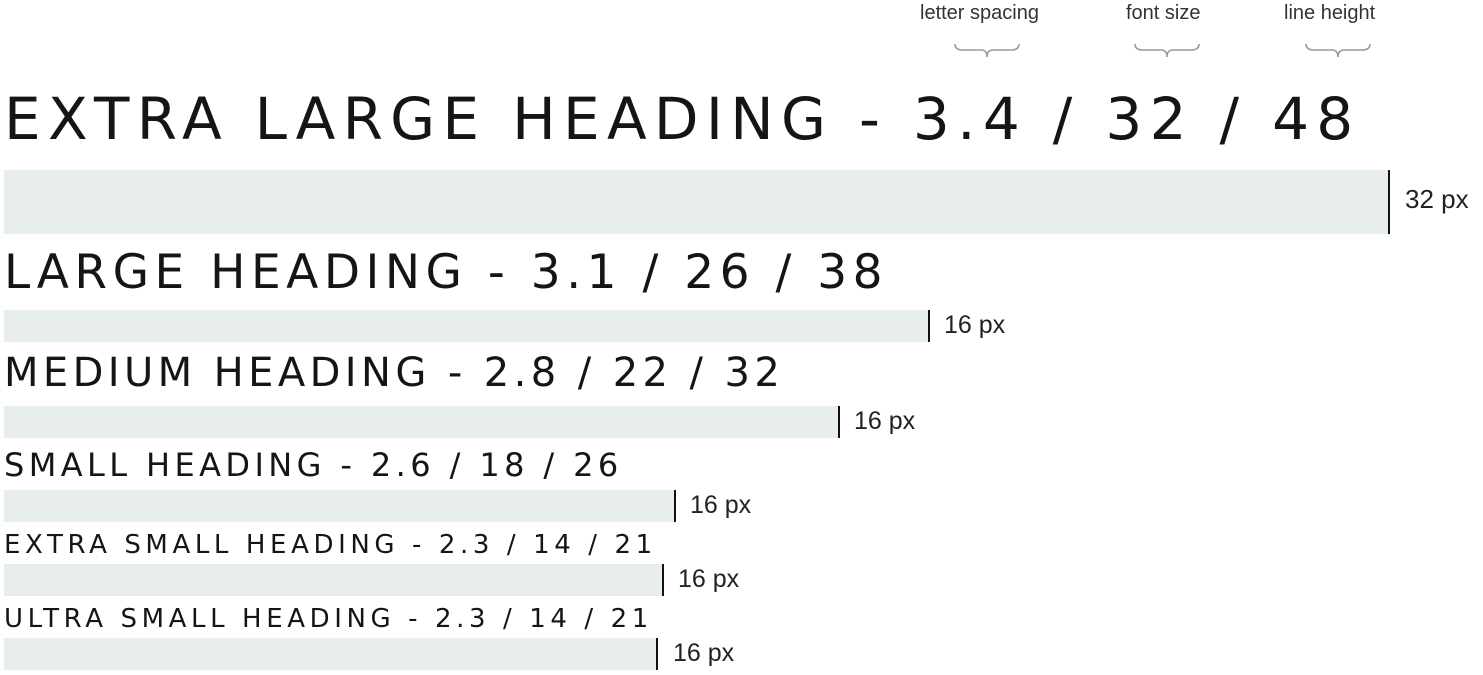  What do you see at coordinates (979, 13) in the screenshot?
I see `letter-spacing-annotation: letter spacing` at bounding box center [979, 13].